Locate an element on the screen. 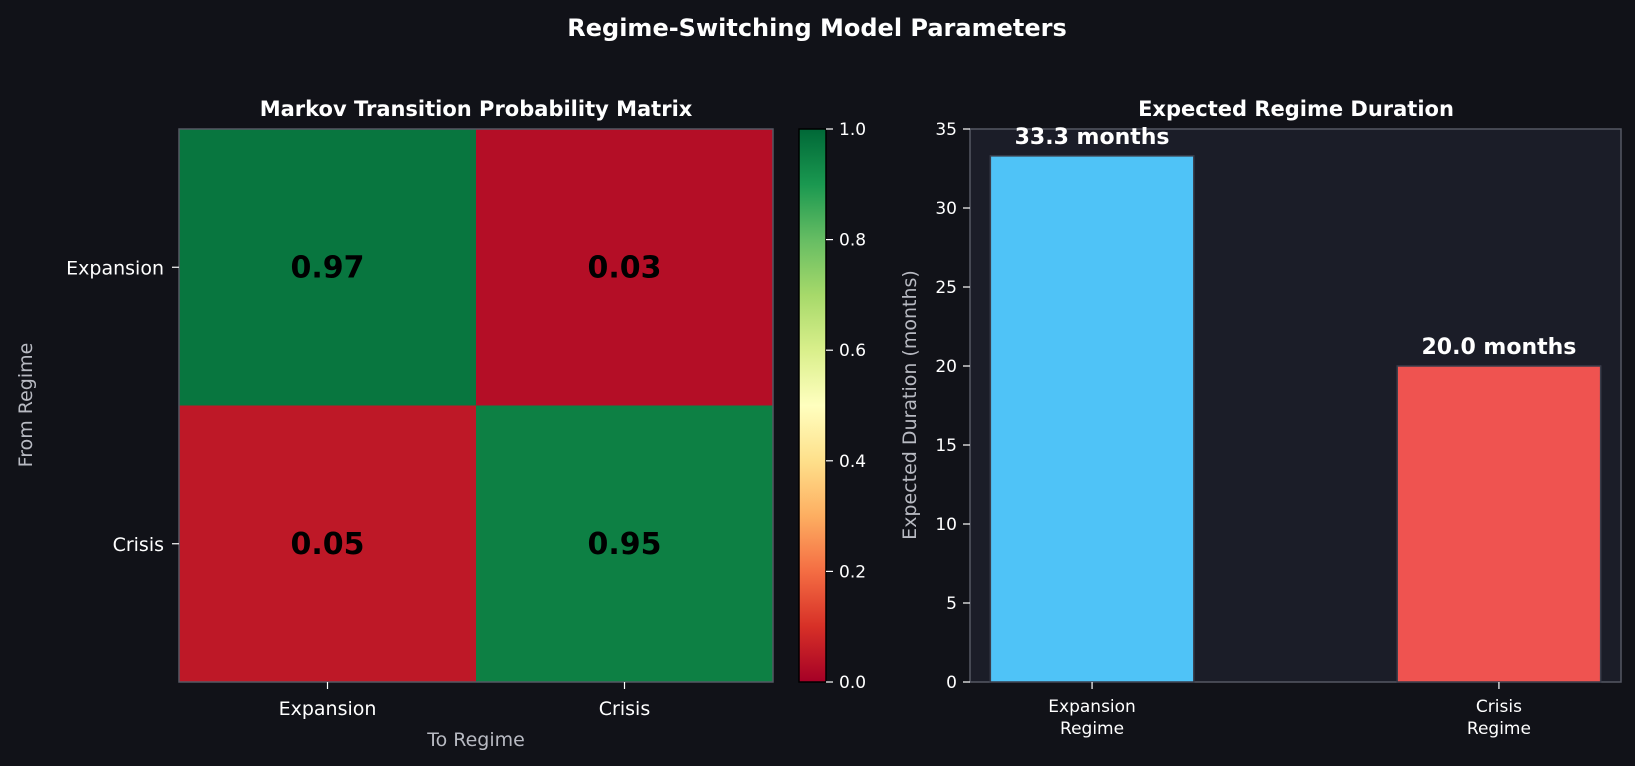  bar-value-label: 20.0 months is located at coordinates (1498, 347).